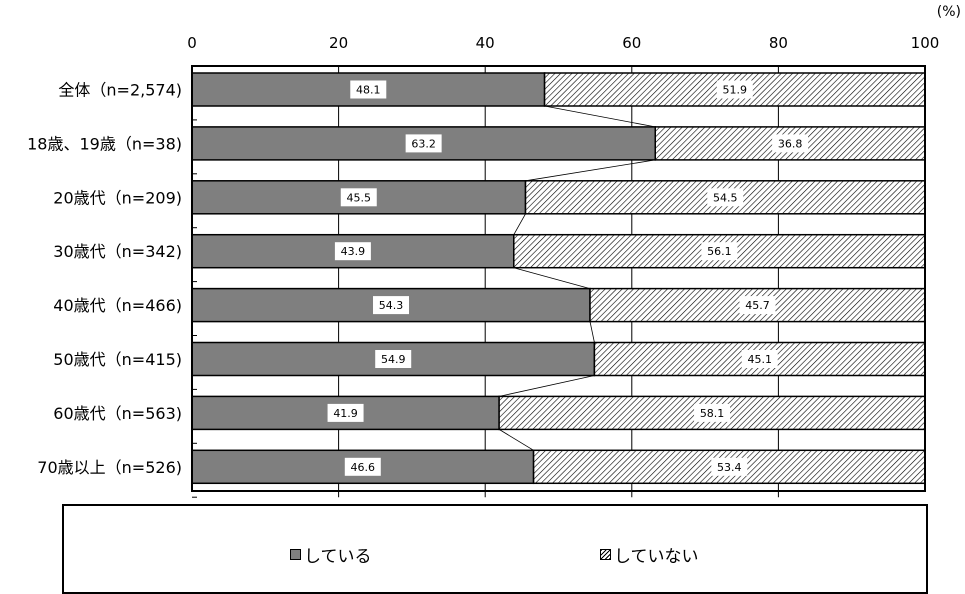 The image size is (965, 594). I want to click on bar-not-doing, so click(712, 413).